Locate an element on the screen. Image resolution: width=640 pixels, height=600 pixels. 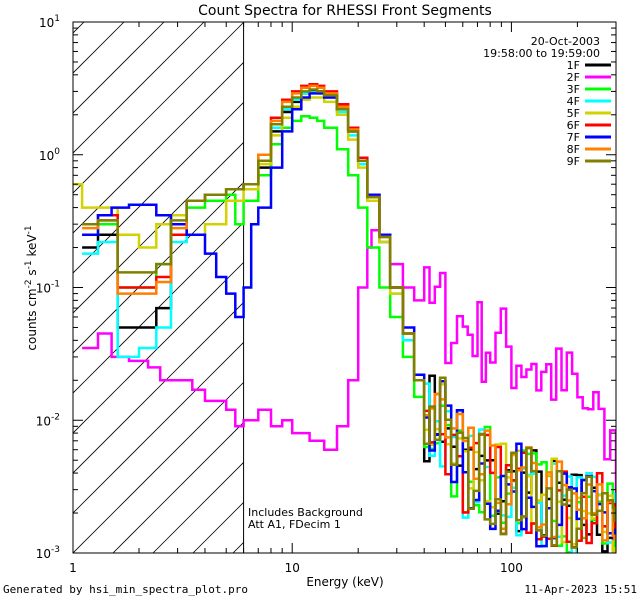
legend-label-1F: 1F is located at coordinates (573, 65).